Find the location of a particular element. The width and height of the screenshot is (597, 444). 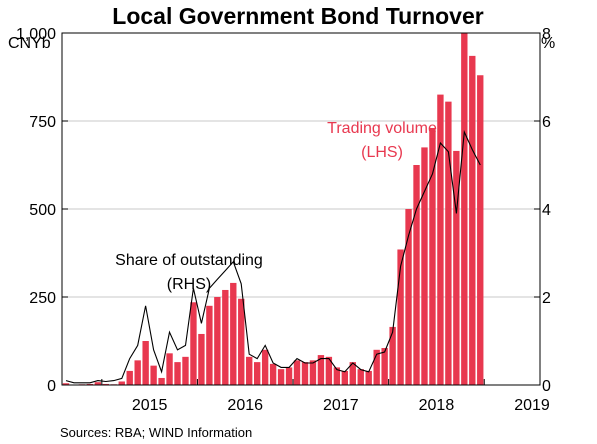

left-tick-label: 750 is located at coordinates (42, 122).